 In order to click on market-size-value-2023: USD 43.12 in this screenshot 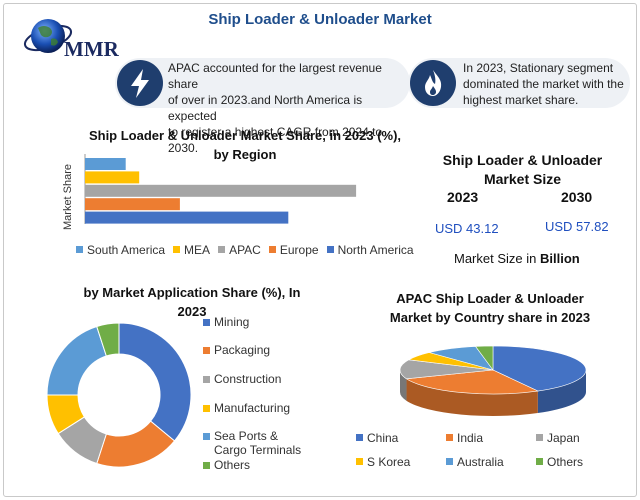, I will do `click(467, 228)`.